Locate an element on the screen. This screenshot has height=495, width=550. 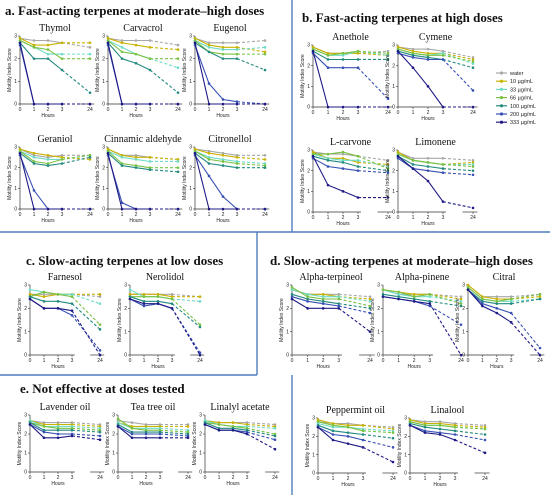
x-tick-label: 2 is located at coordinates (223, 215).